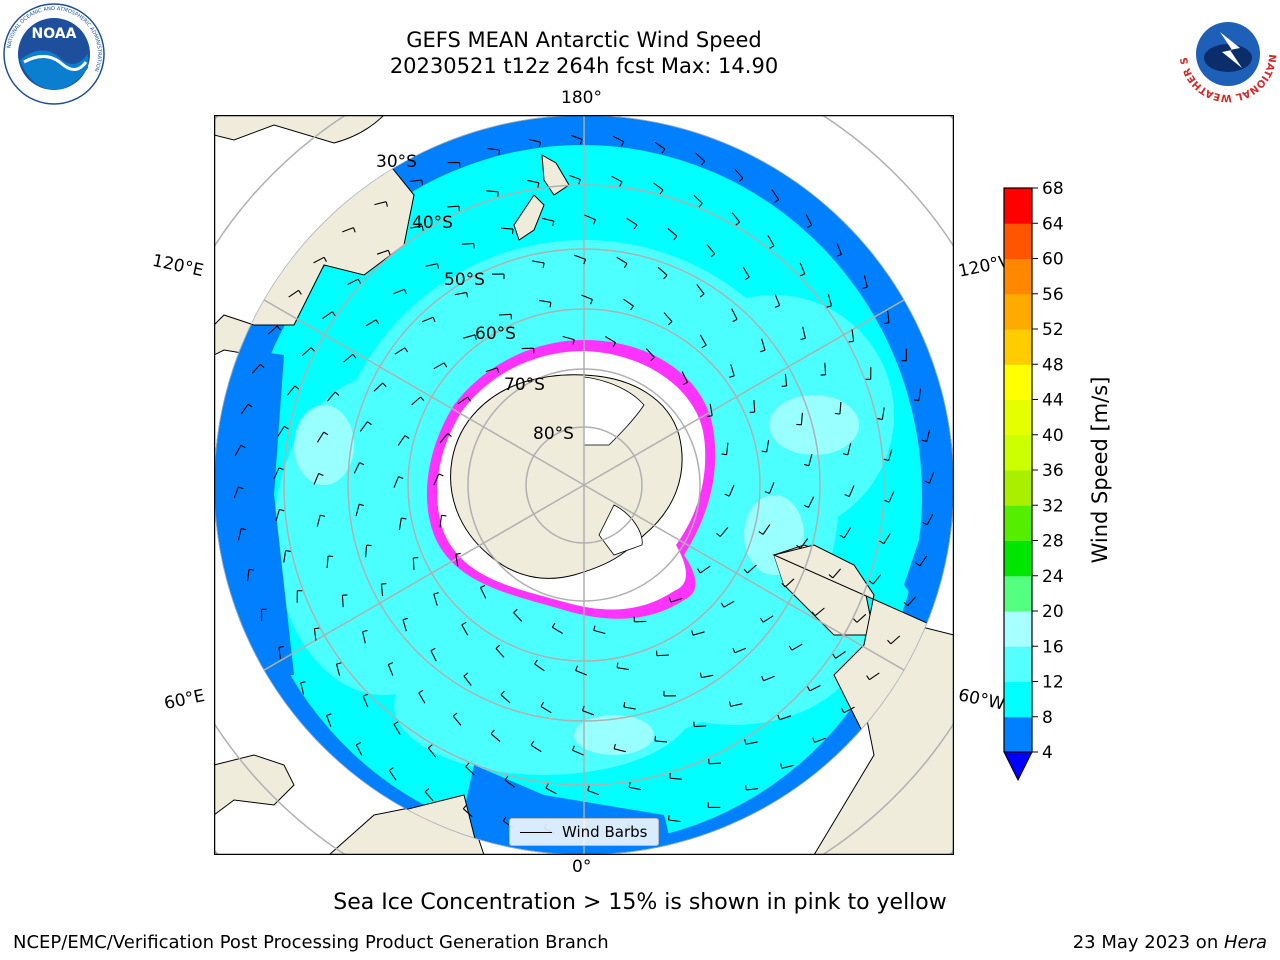 The image size is (1280, 960). Describe the element at coordinates (1018, 470) in the screenshot. I see `colorbar-blocks` at that location.